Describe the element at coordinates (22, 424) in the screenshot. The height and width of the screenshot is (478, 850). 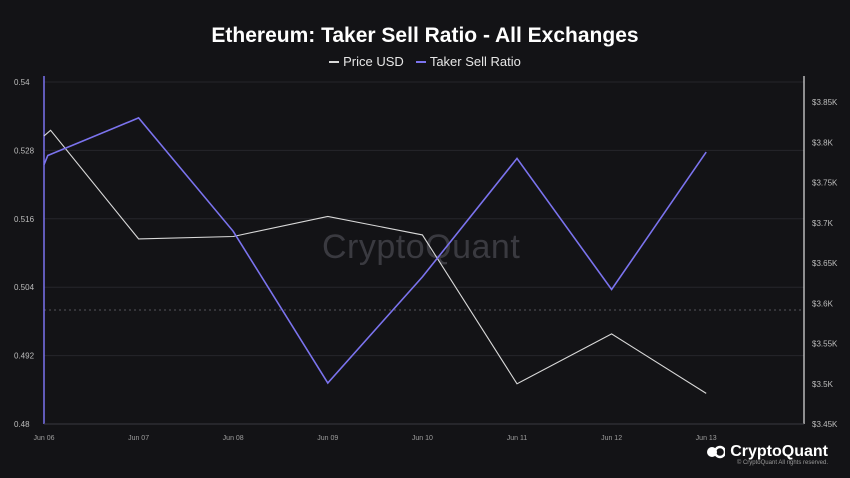
I see `y-left-tick-label: 0.48` at that location.